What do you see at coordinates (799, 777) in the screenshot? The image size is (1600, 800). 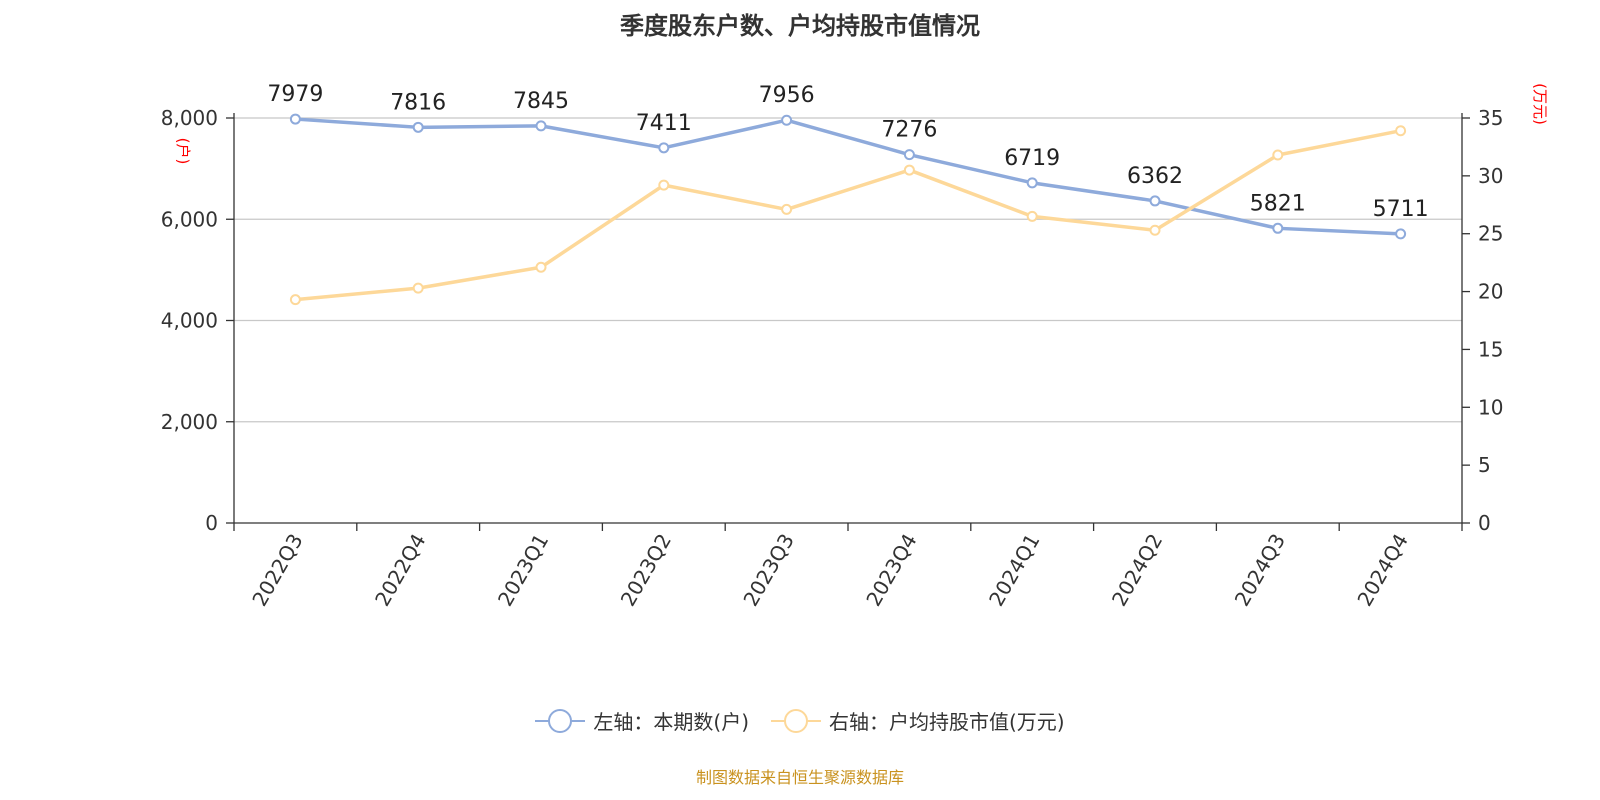 I see `data-source-note: 制图数据来自恒生聚源数据库` at bounding box center [799, 777].